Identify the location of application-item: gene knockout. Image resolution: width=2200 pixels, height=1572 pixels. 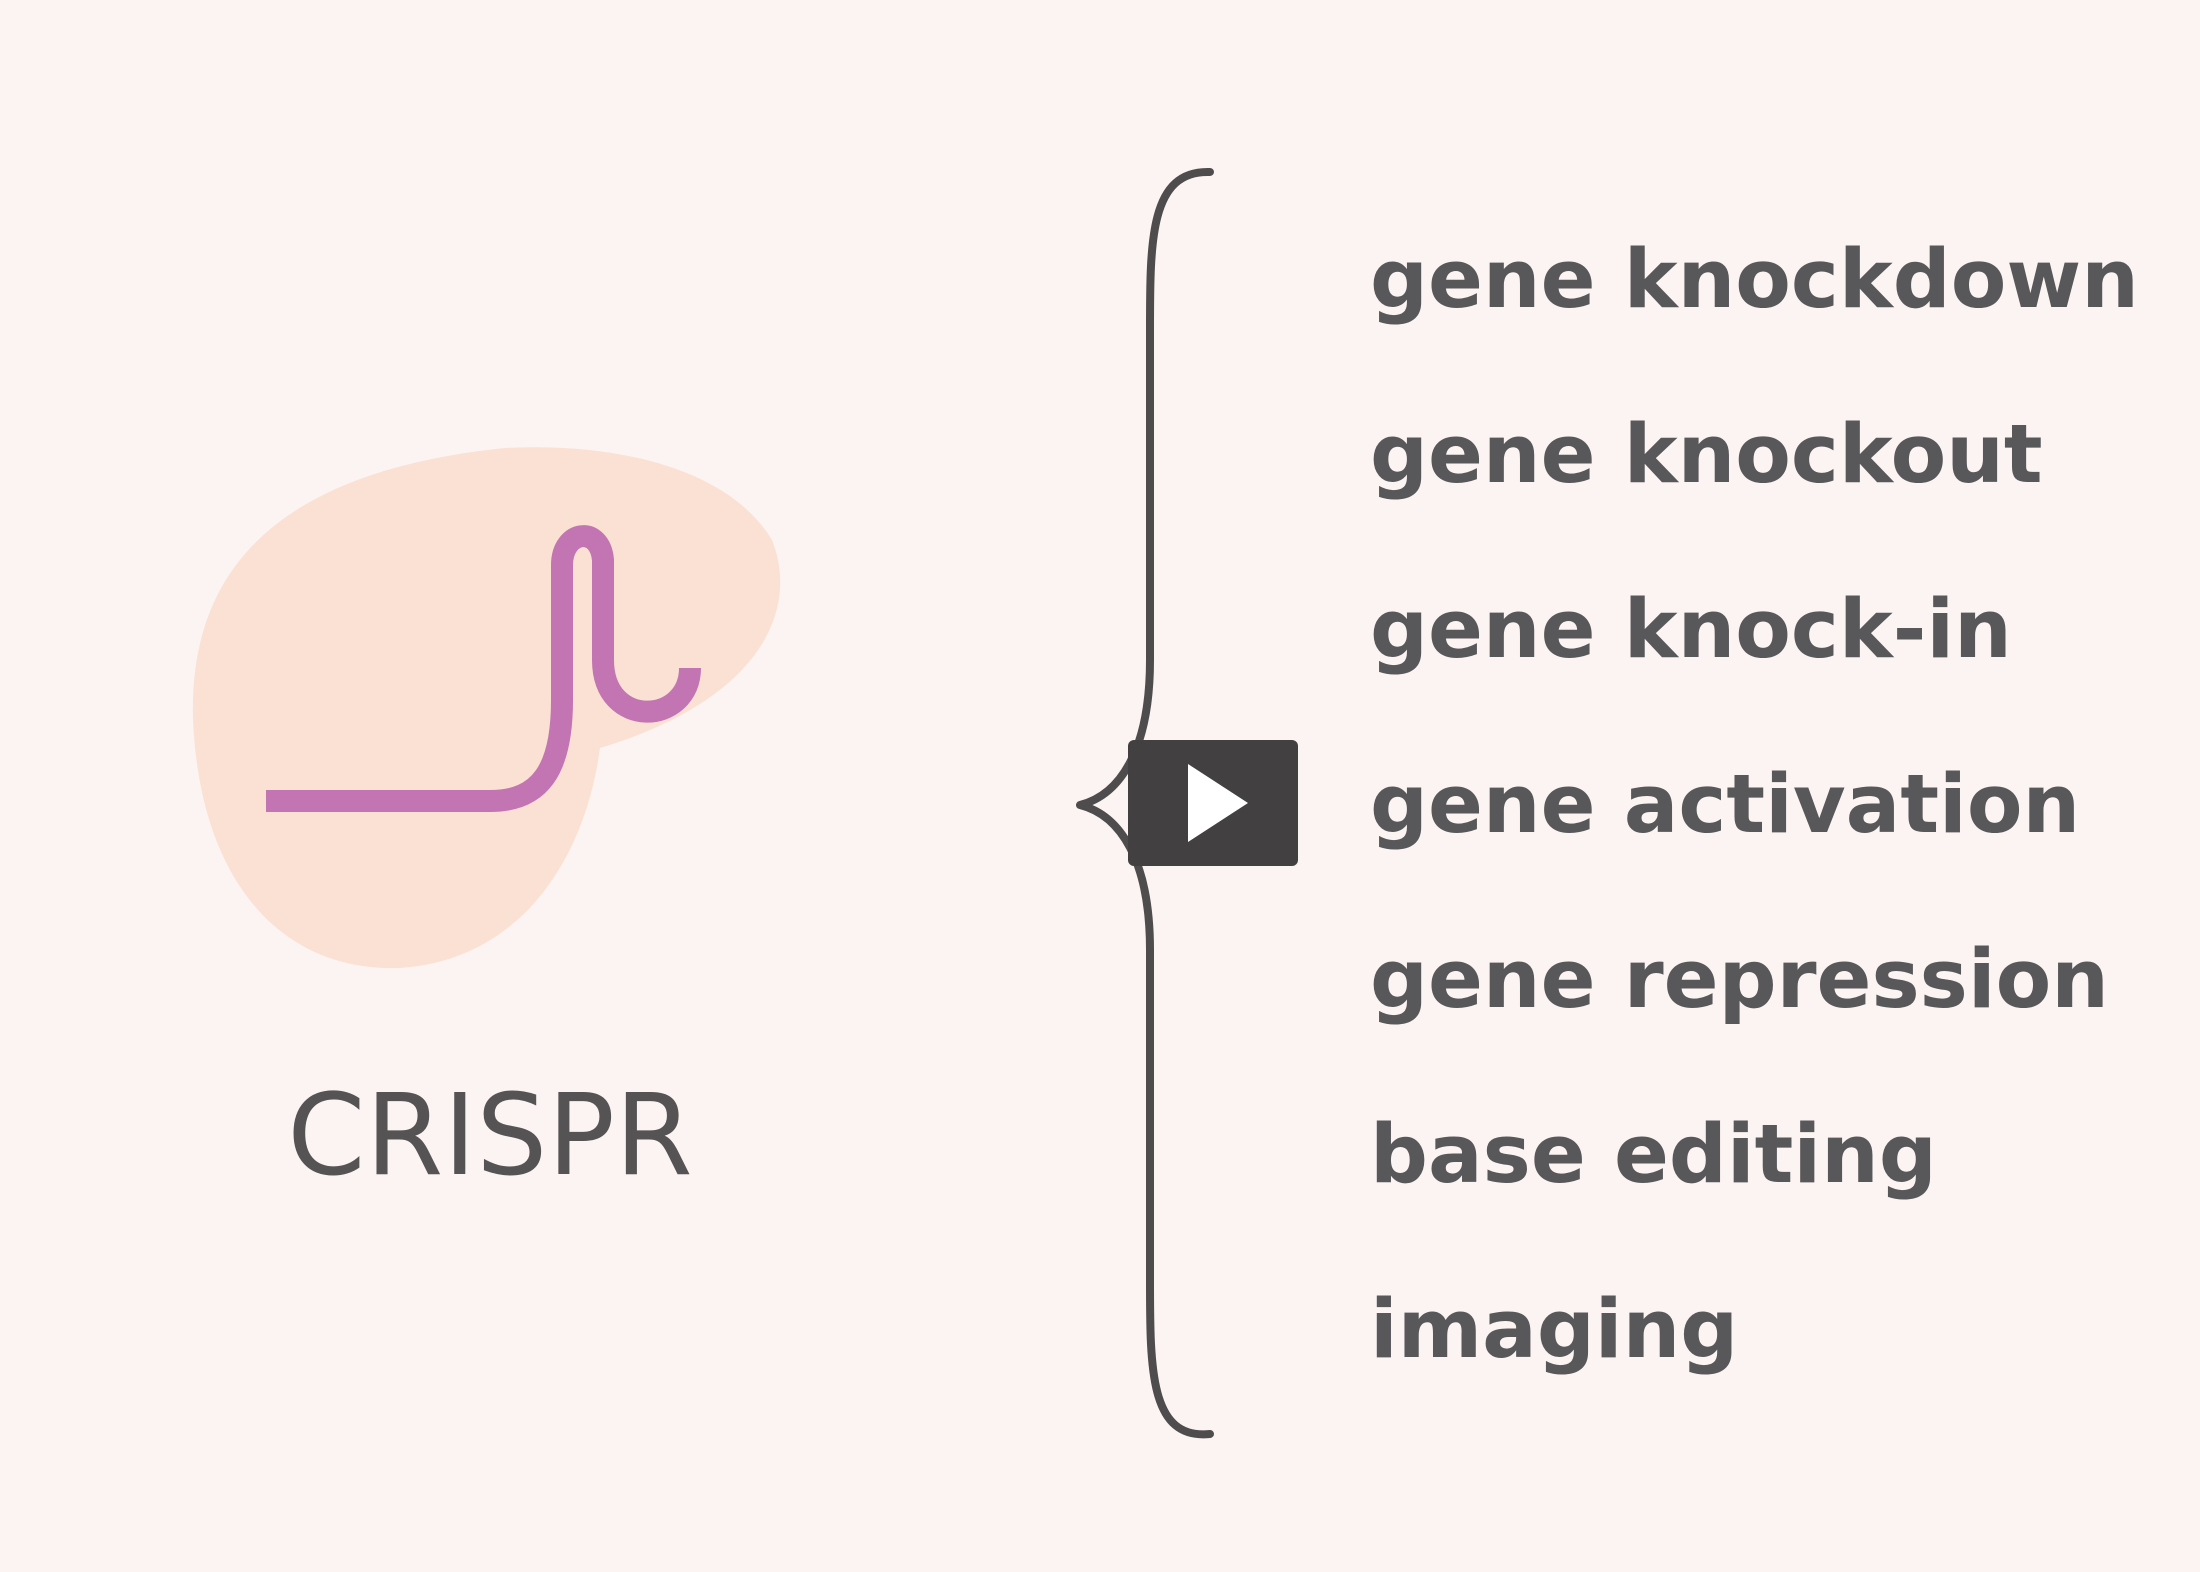
(1706, 455).